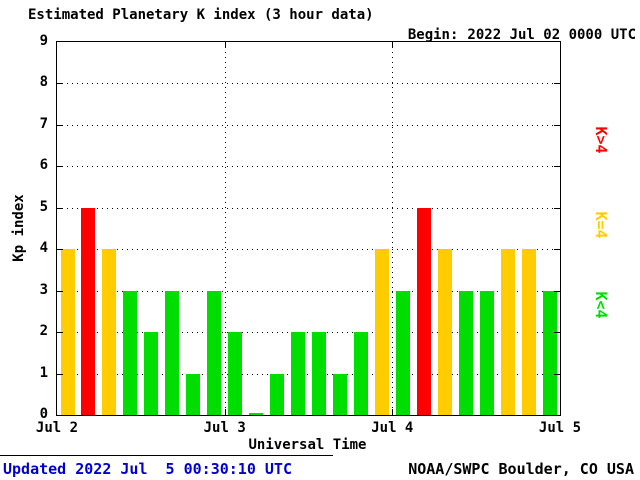 This screenshot has height=480, width=640. Describe the element at coordinates (43, 289) in the screenshot. I see `y-tick-label: 3` at that location.